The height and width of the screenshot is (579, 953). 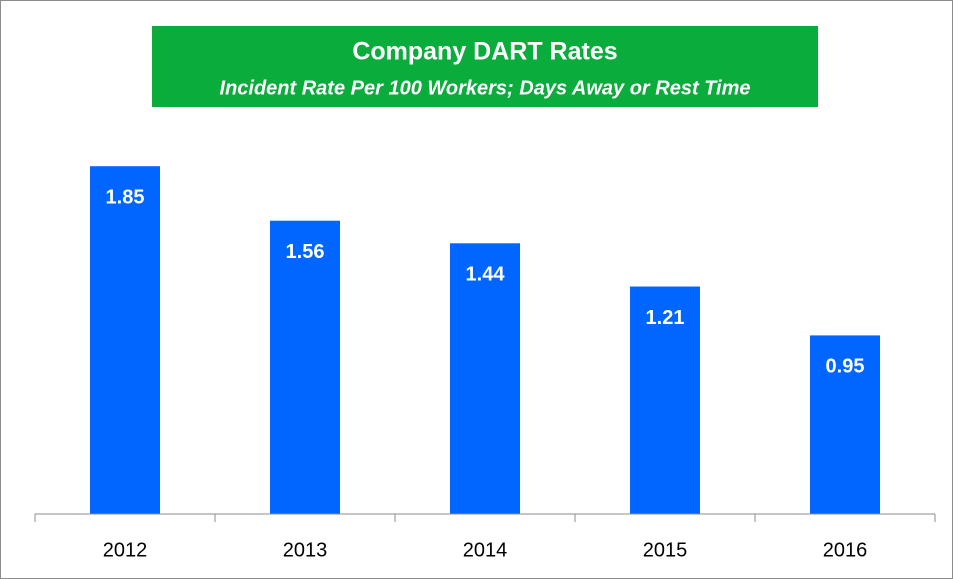 I want to click on x-tick-label: 2016, so click(x=845, y=550).